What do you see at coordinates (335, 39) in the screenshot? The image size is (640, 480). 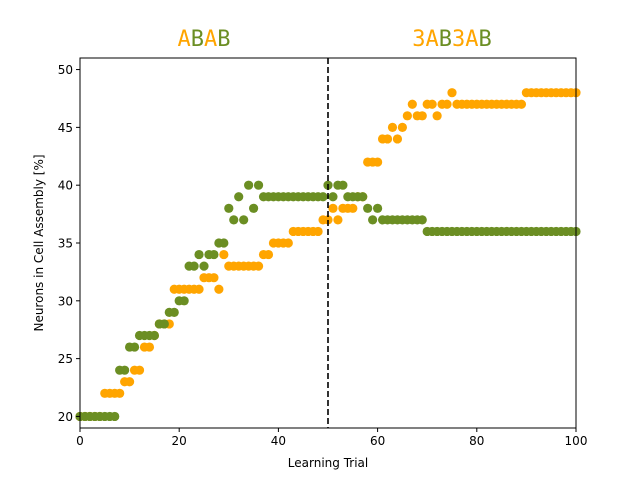 I see `sequence-titles: ABAB 3AB3AB` at bounding box center [335, 39].